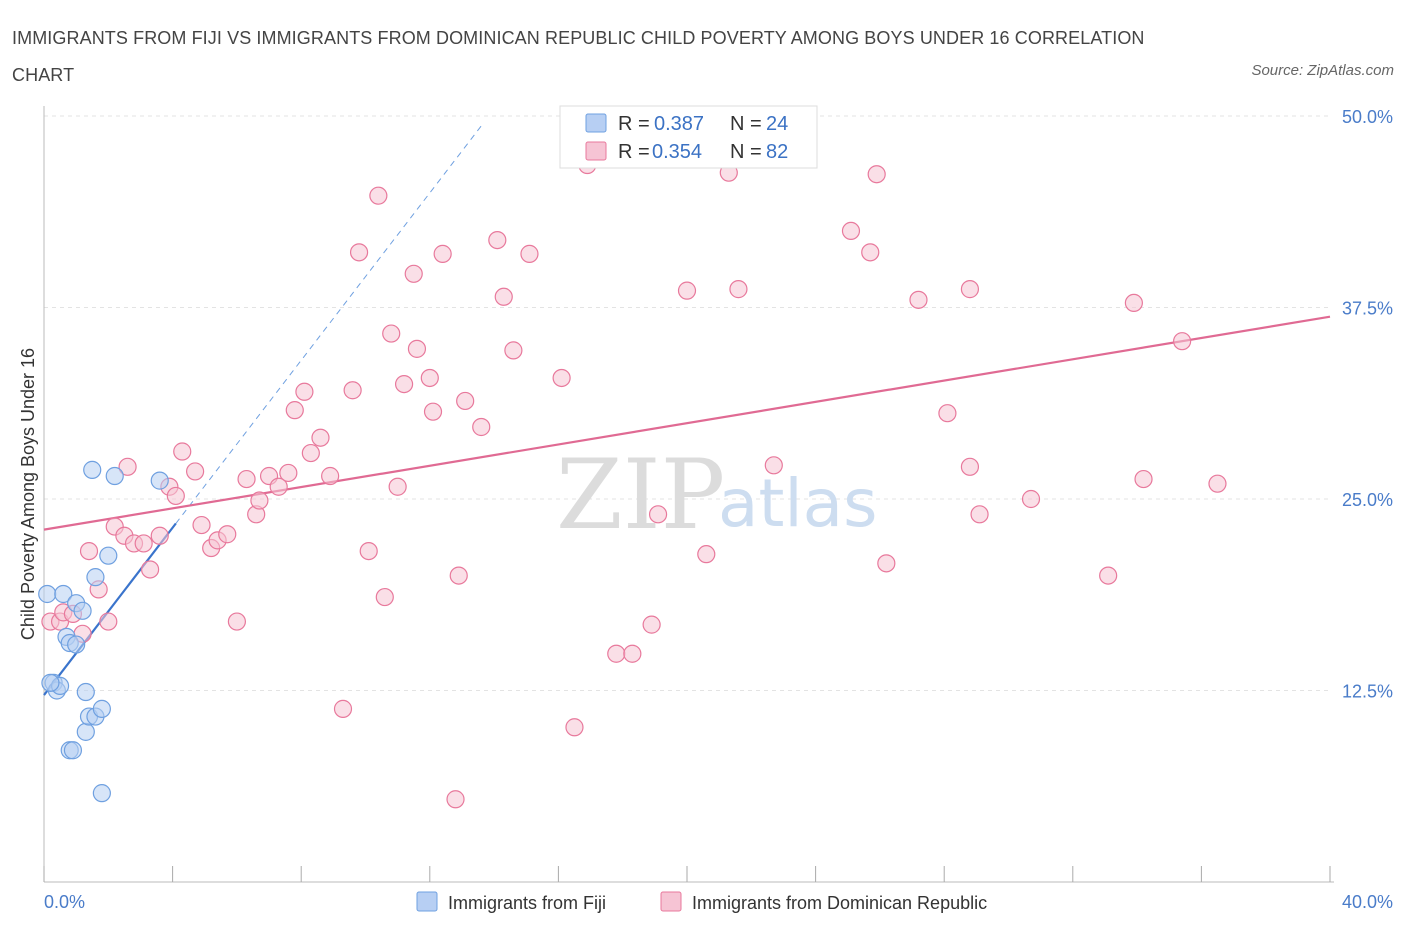  Describe the element at coordinates (110, 609) in the screenshot. I see `trend-line-fiji` at that location.